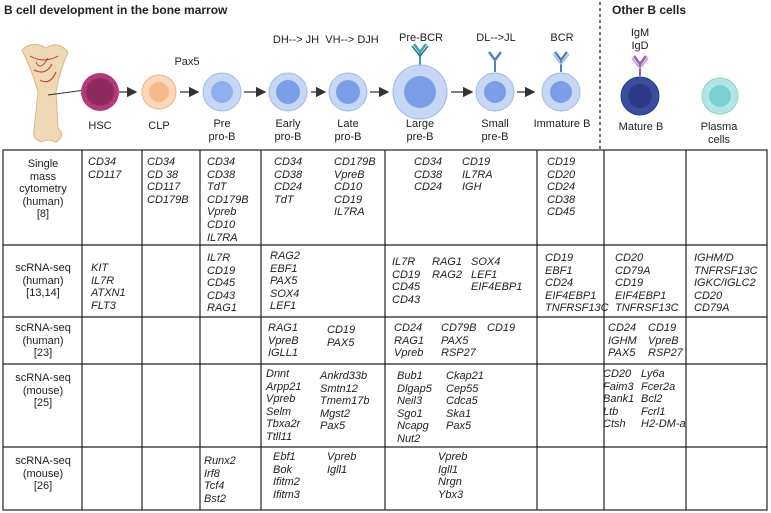 The height and width of the screenshot is (513, 771). I want to click on cell-r4-large: Vpreb Igll1 Nrgn Ybx3, so click(453, 476).